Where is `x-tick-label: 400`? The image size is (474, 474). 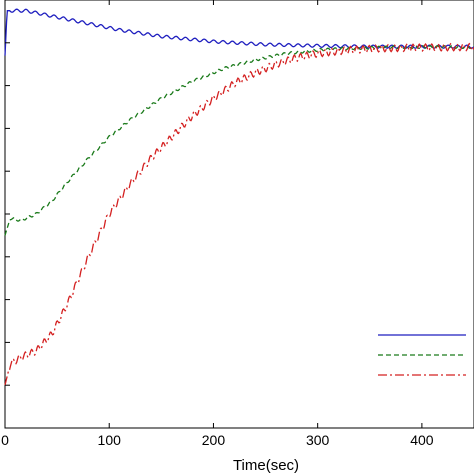 x-tick-label: 400 is located at coordinates (422, 440).